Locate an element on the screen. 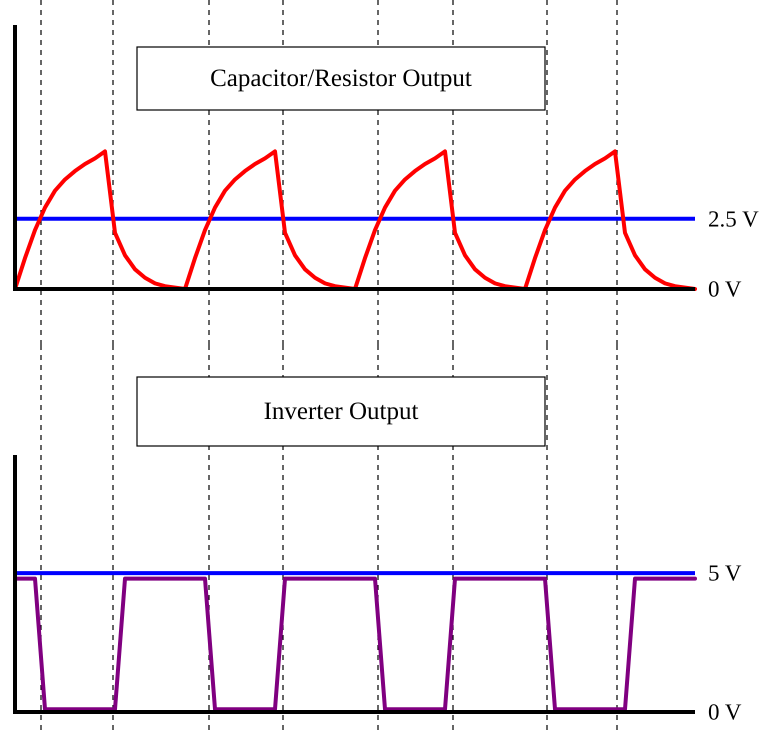 The width and height of the screenshot is (781, 731). text: Capacitor/Resistor Output is located at coordinates (341, 78).